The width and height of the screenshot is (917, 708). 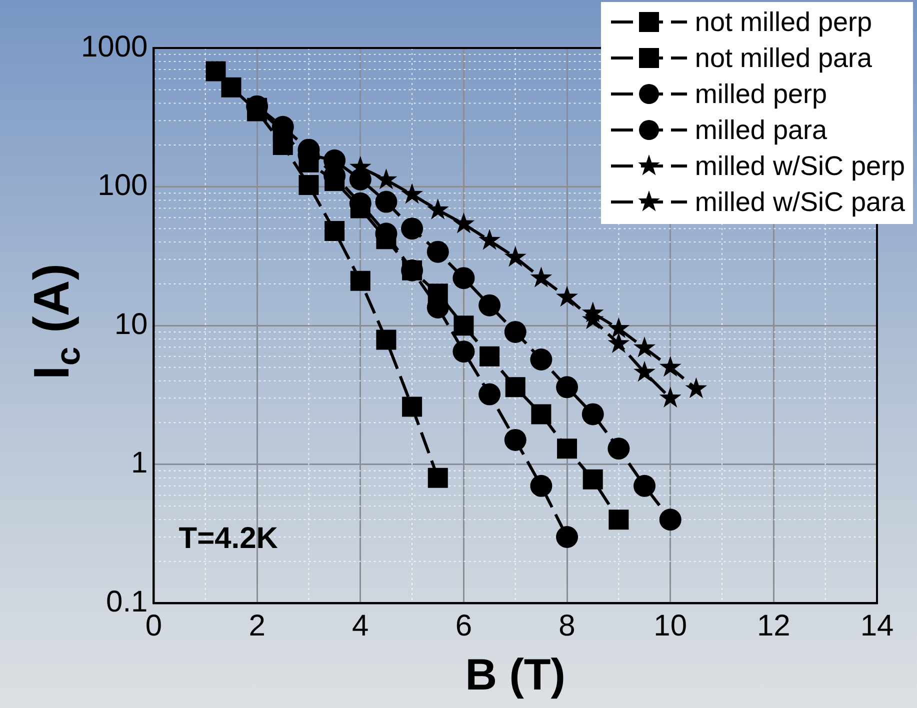 I want to click on annotation: T=4.2K, so click(x=228, y=539).